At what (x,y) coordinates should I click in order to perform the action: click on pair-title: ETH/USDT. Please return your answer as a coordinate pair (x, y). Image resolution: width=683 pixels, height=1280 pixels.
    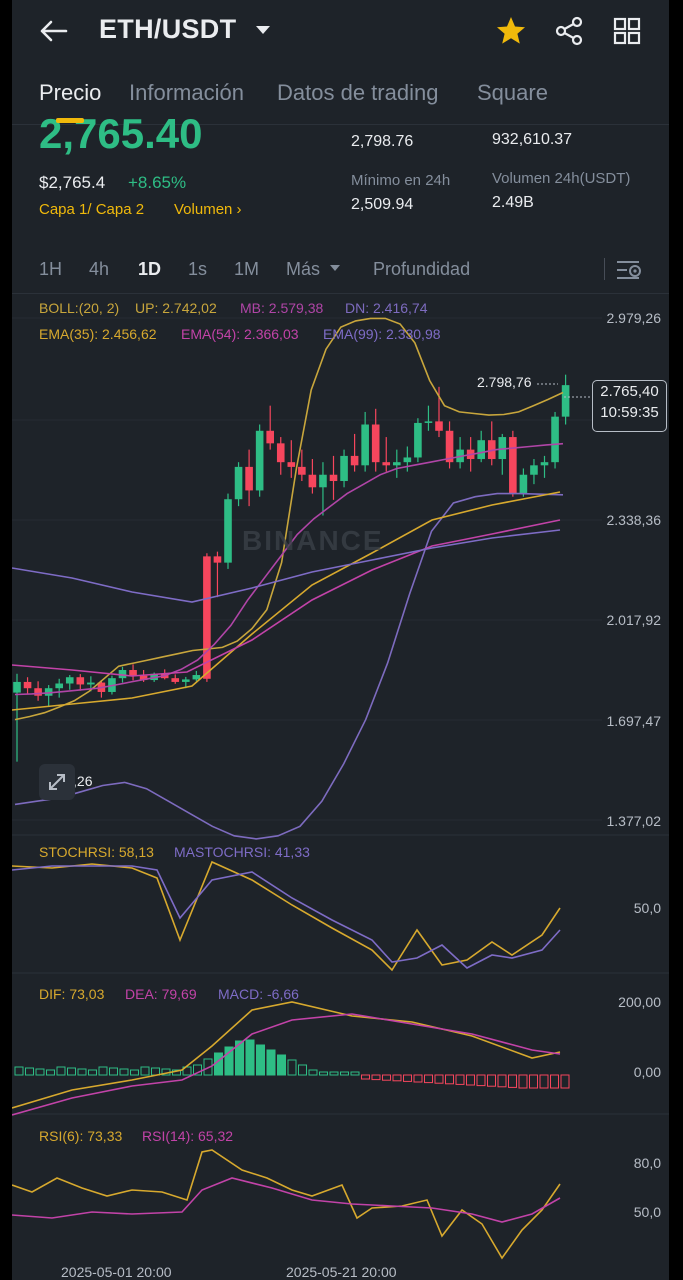
    Looking at the image, I should click on (168, 29).